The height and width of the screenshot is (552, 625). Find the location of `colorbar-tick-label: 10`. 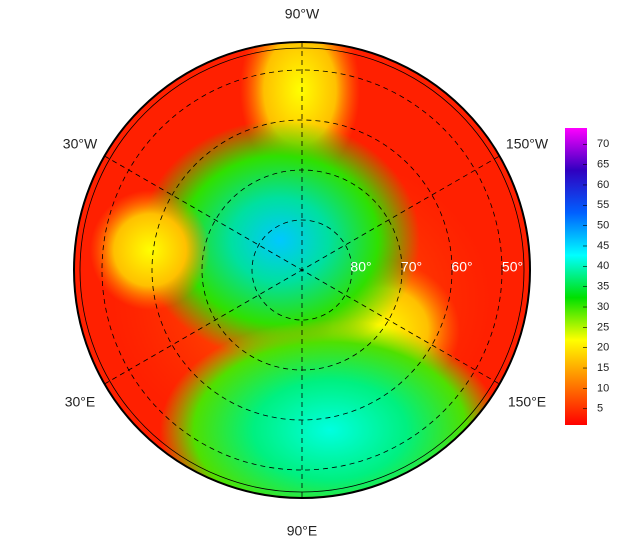

colorbar-tick-label: 10 is located at coordinates (603, 388).